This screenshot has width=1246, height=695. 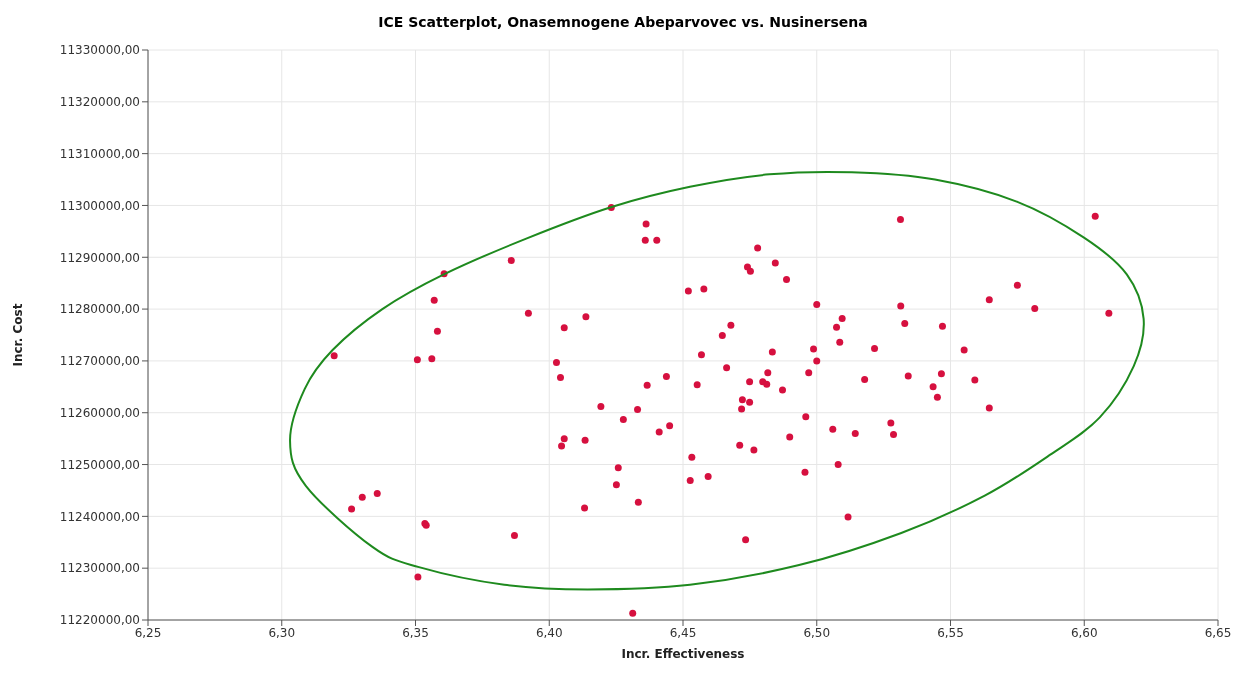 I want to click on y-tick-label: 11270000,00, so click(x=99, y=361).